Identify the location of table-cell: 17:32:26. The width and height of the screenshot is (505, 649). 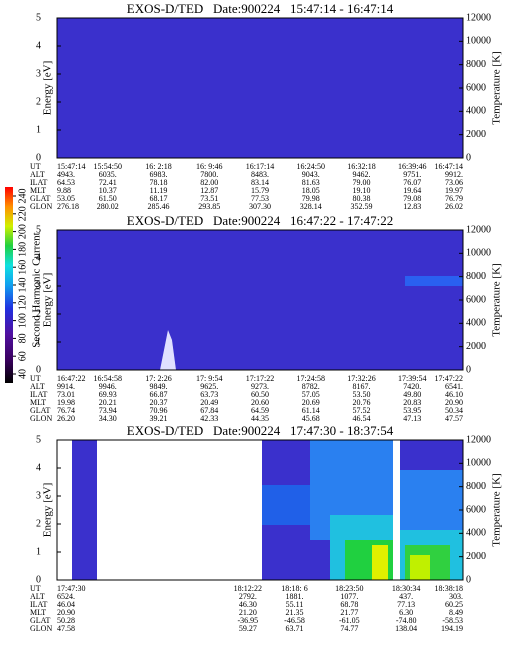
(361, 378).